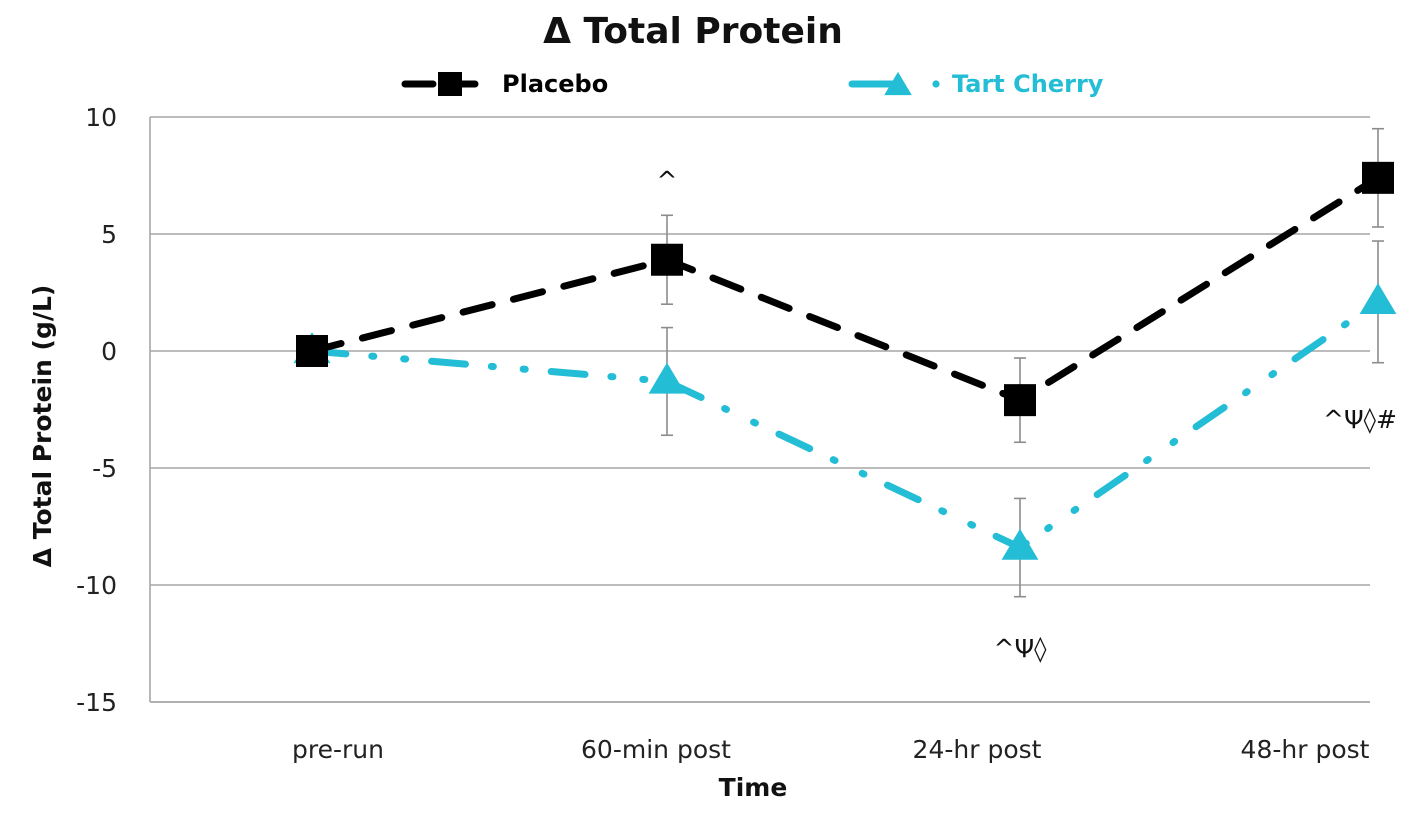 This screenshot has width=1420, height=820. Describe the element at coordinates (667, 180) in the screenshot. I see `significance-annotation: ^` at that location.